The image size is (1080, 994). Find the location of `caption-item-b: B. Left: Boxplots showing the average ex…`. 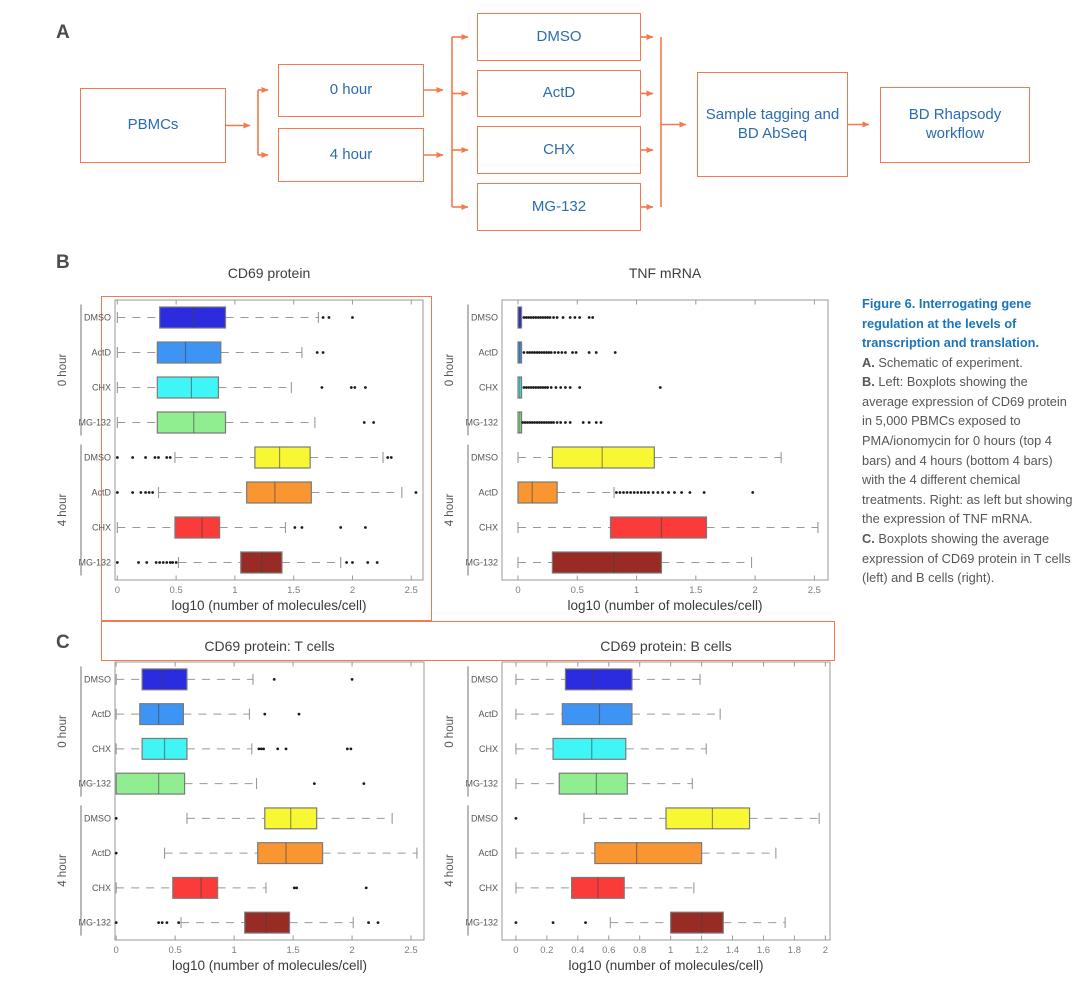

caption-item-b: B. Left: Boxplots showing the average ex… is located at coordinates (969, 450).